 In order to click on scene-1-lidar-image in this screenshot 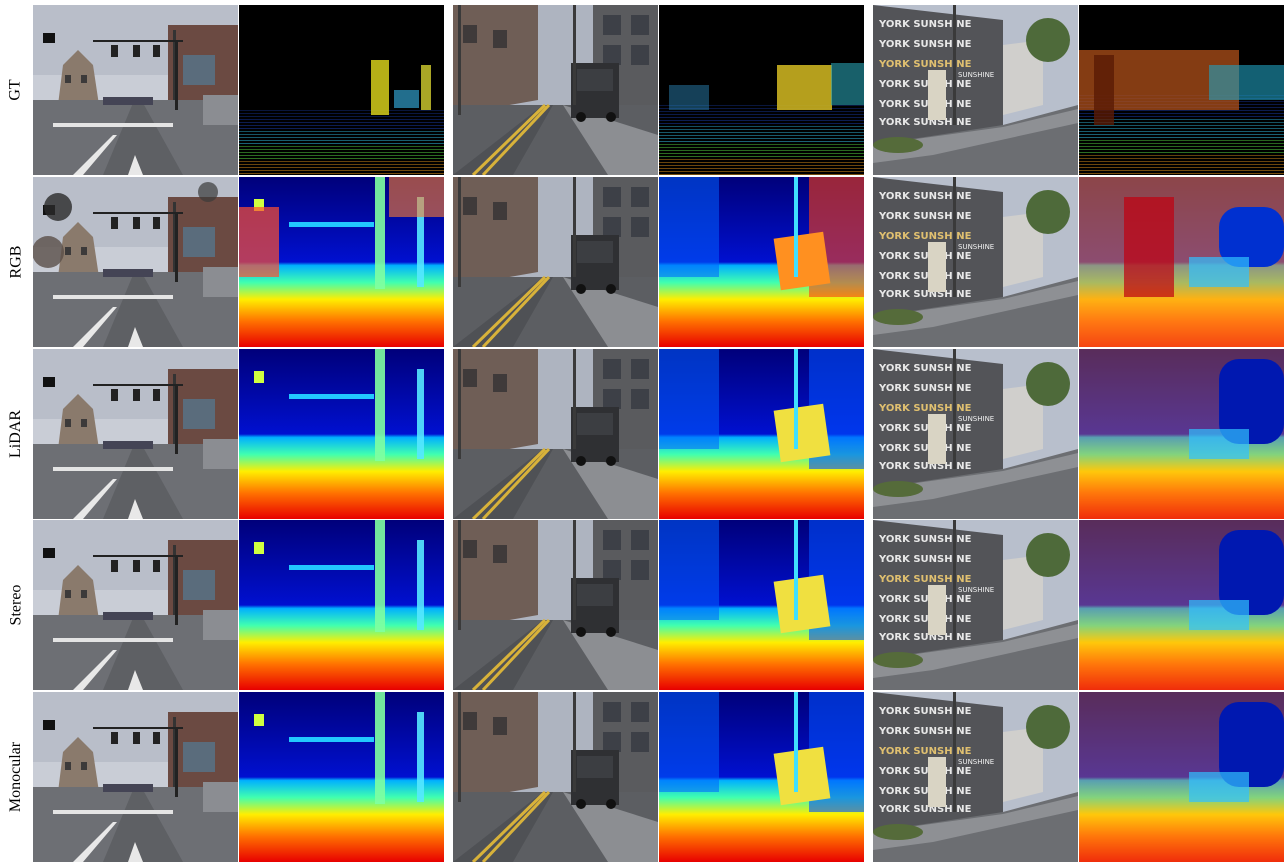, I will do `click(135, 434)`.